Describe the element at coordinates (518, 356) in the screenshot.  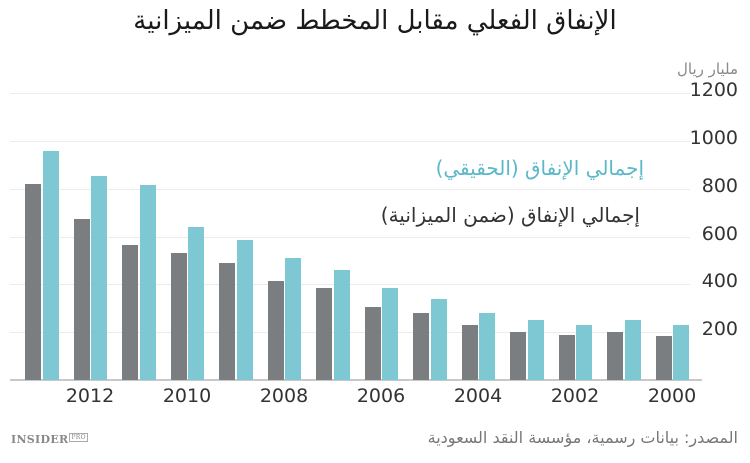
I see `budget-bar-2003` at that location.